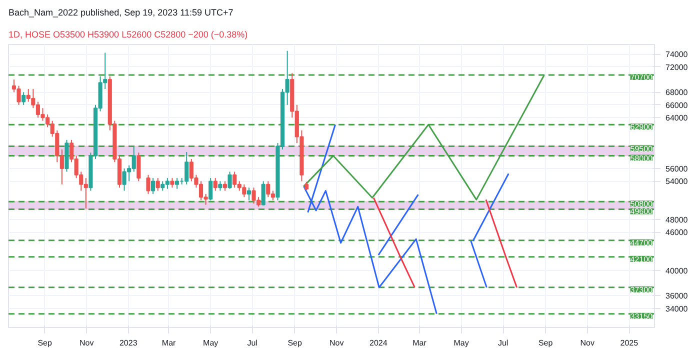  What do you see at coordinates (677, 309) in the screenshot?
I see `y-tick-label: 34000` at bounding box center [677, 309].